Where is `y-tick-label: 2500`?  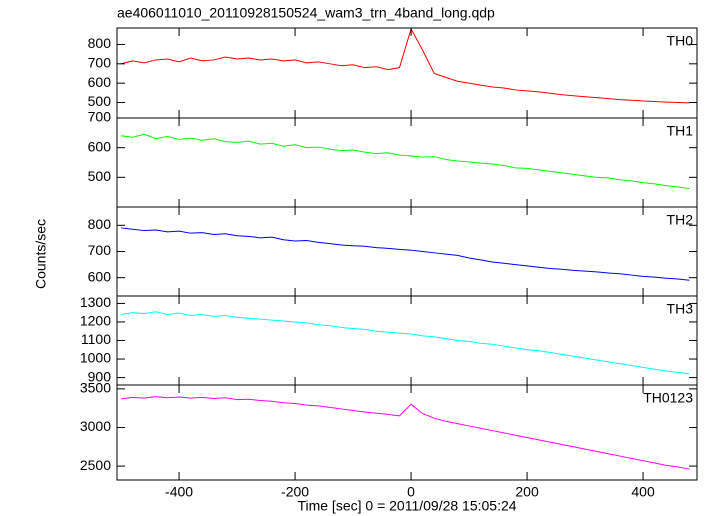
y-tick-label: 2500 is located at coordinates (95, 465).